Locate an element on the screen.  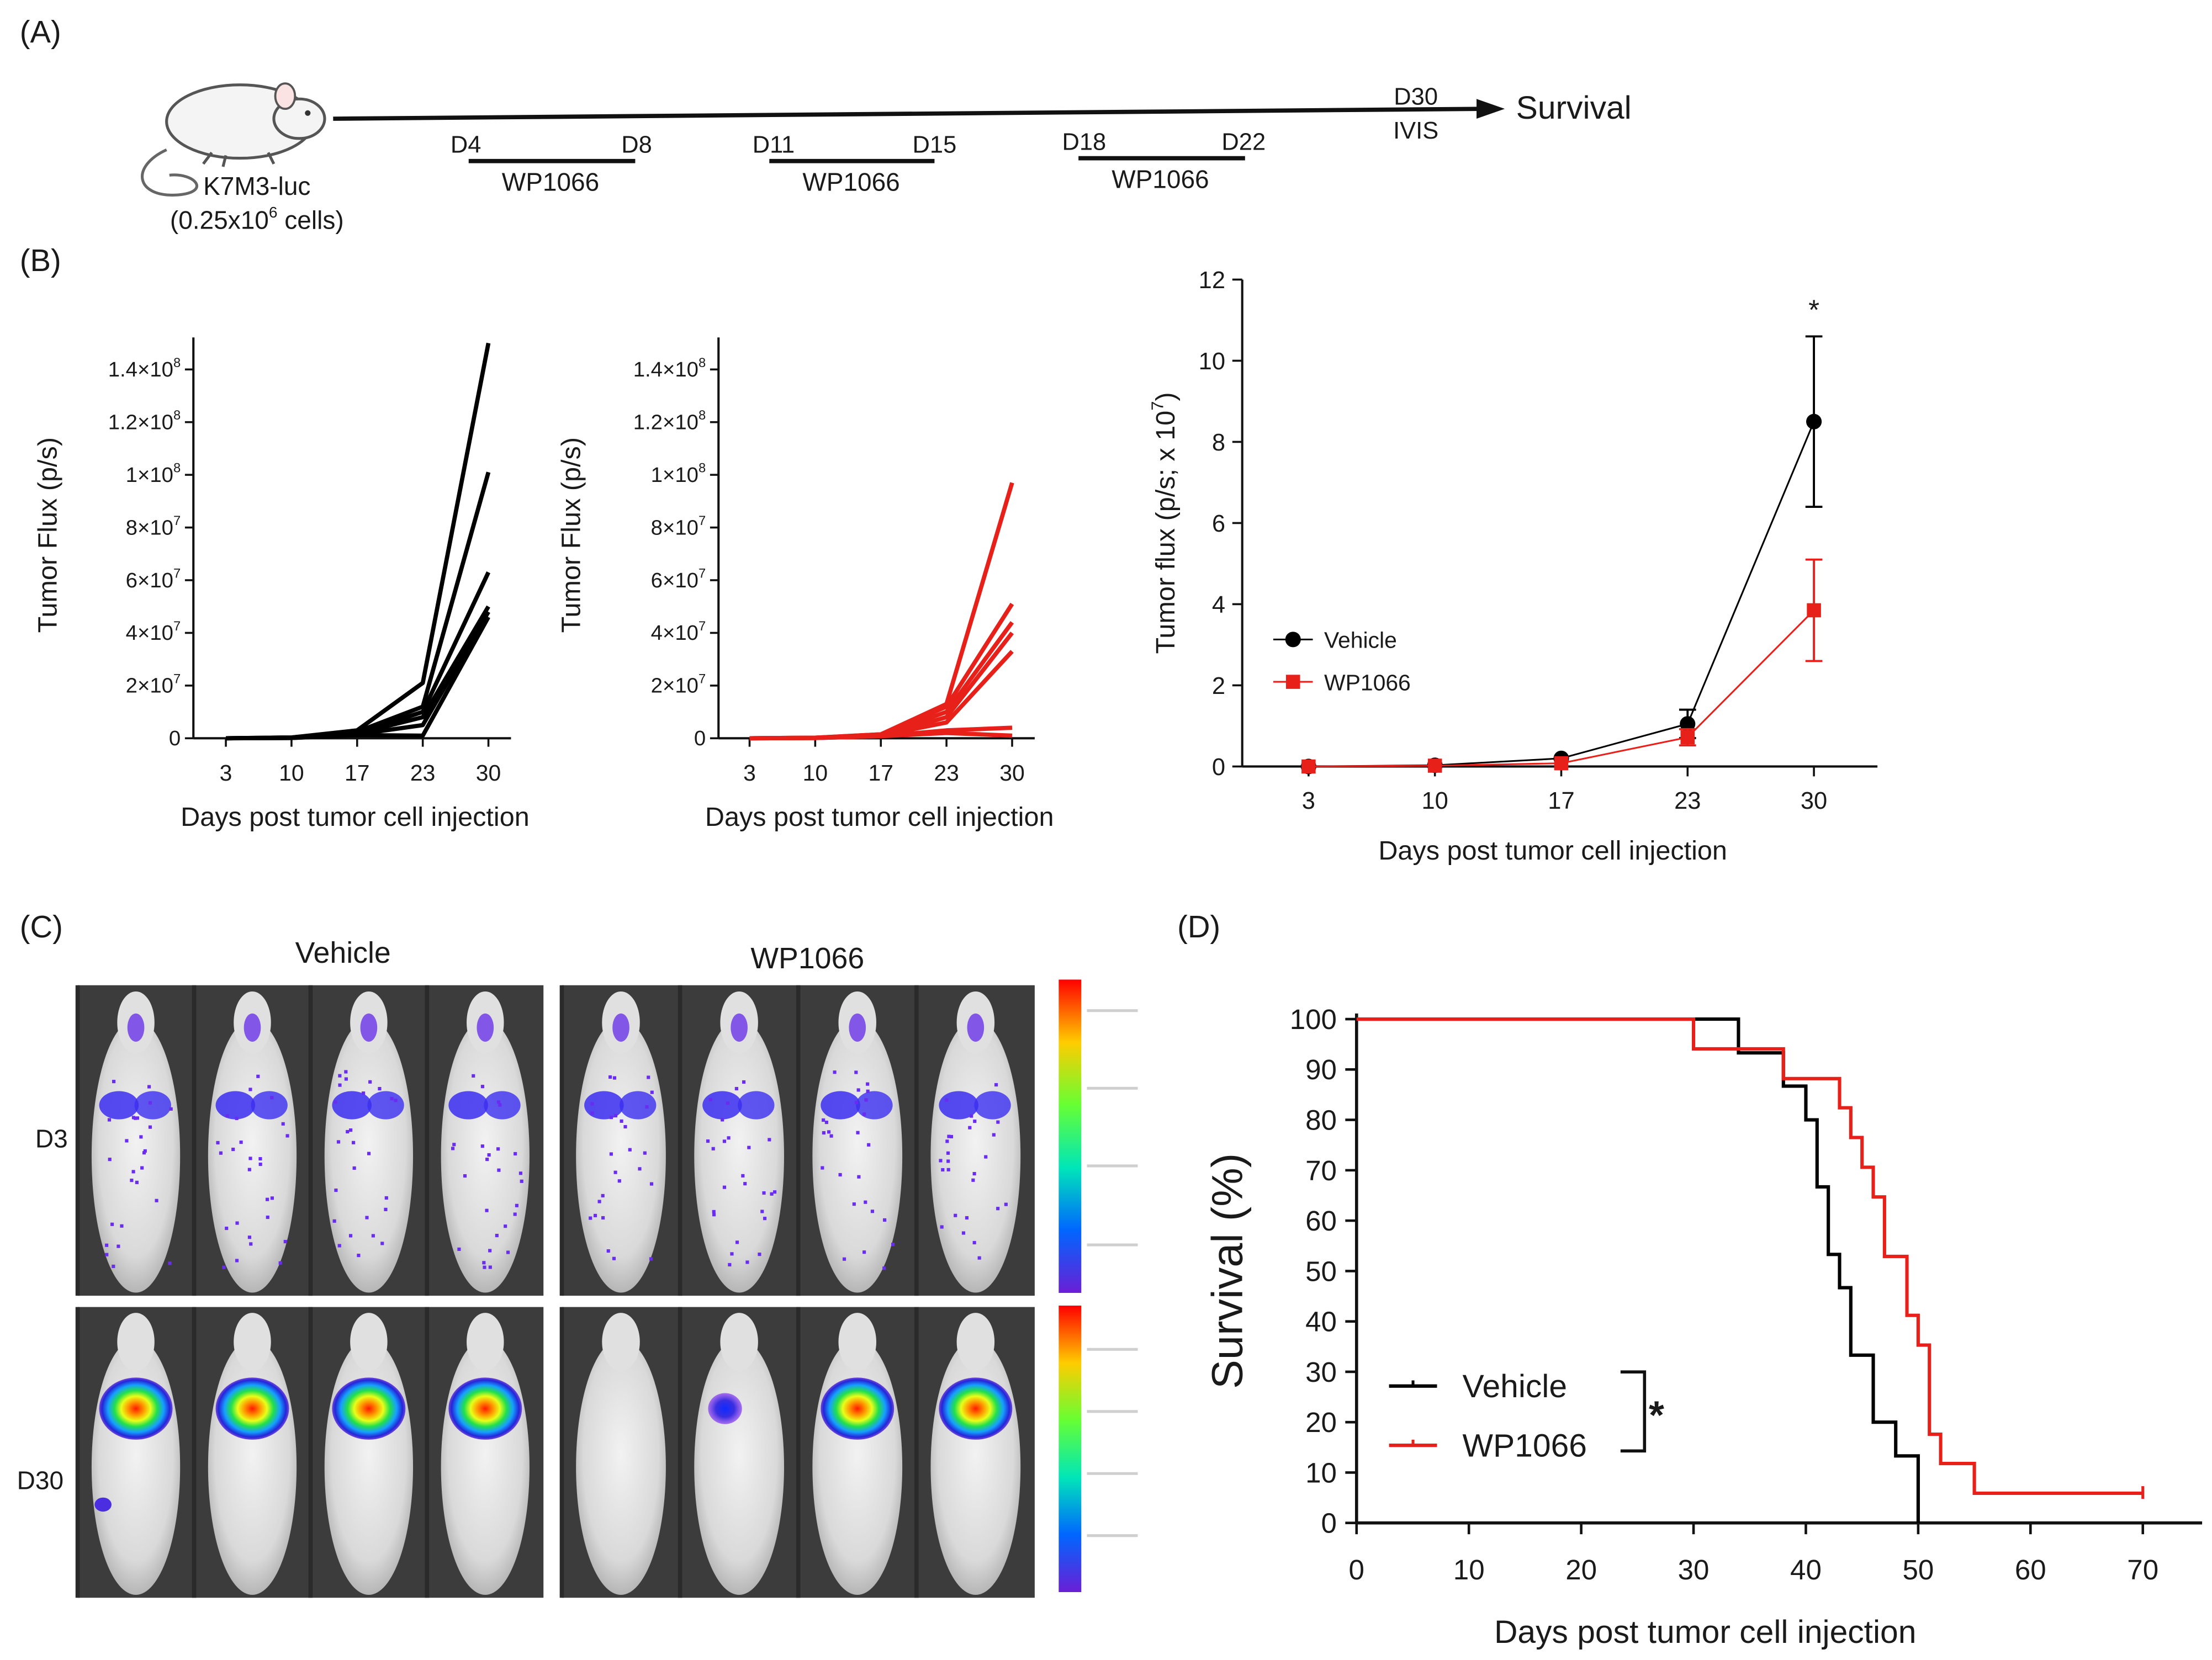
y-axis-title: Survival (%) is located at coordinates (1227, 1271).